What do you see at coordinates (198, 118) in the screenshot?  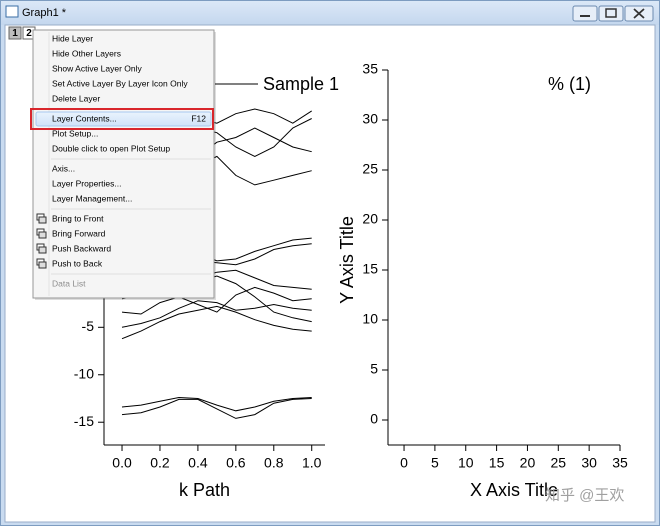 I see `menu-shortcut: F12` at bounding box center [198, 118].